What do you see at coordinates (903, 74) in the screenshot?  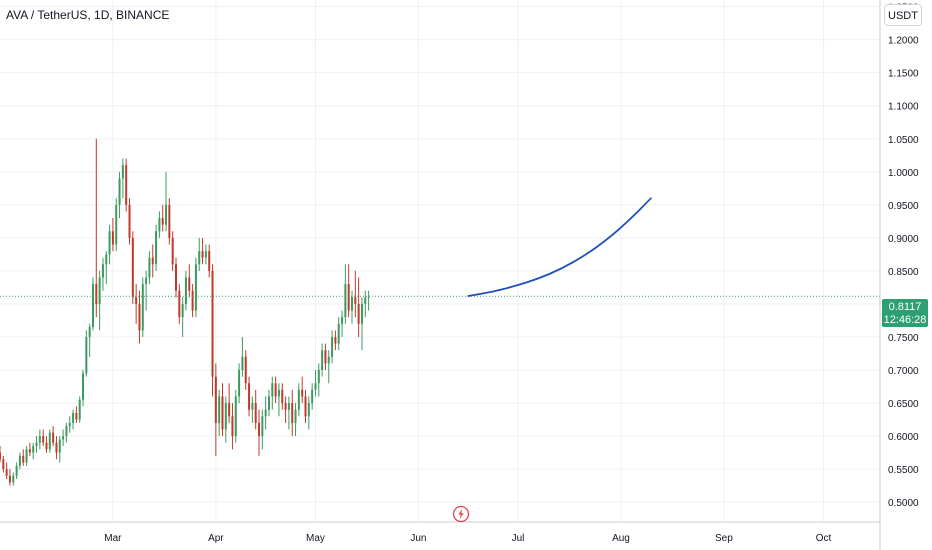 I see `y-tick-label: 1.1500` at bounding box center [903, 74].